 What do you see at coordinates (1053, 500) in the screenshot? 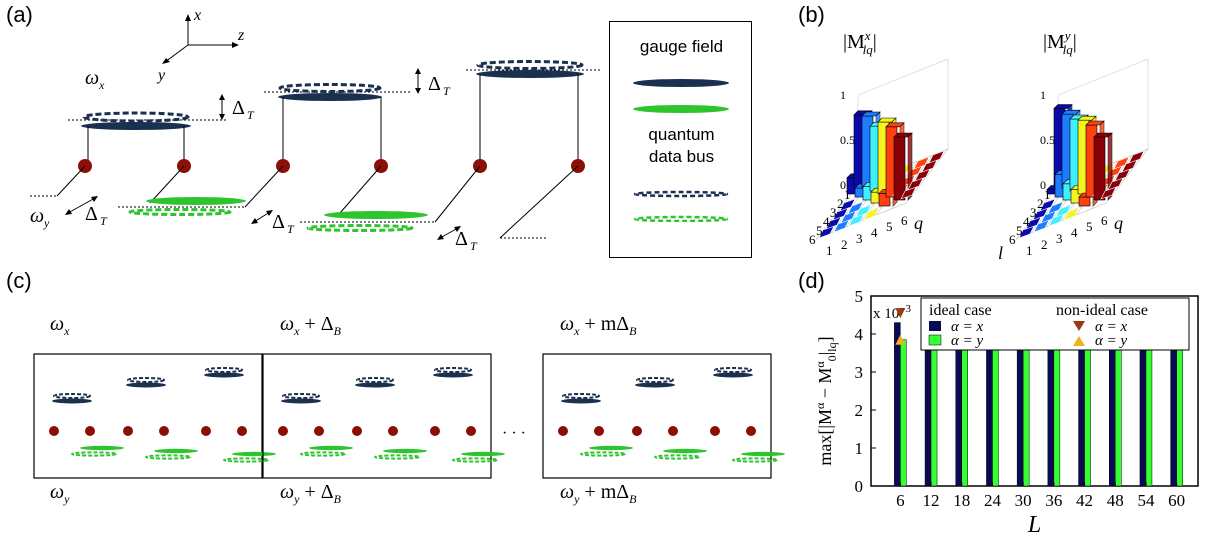
I see `x-tick-label: 36` at bounding box center [1053, 500].